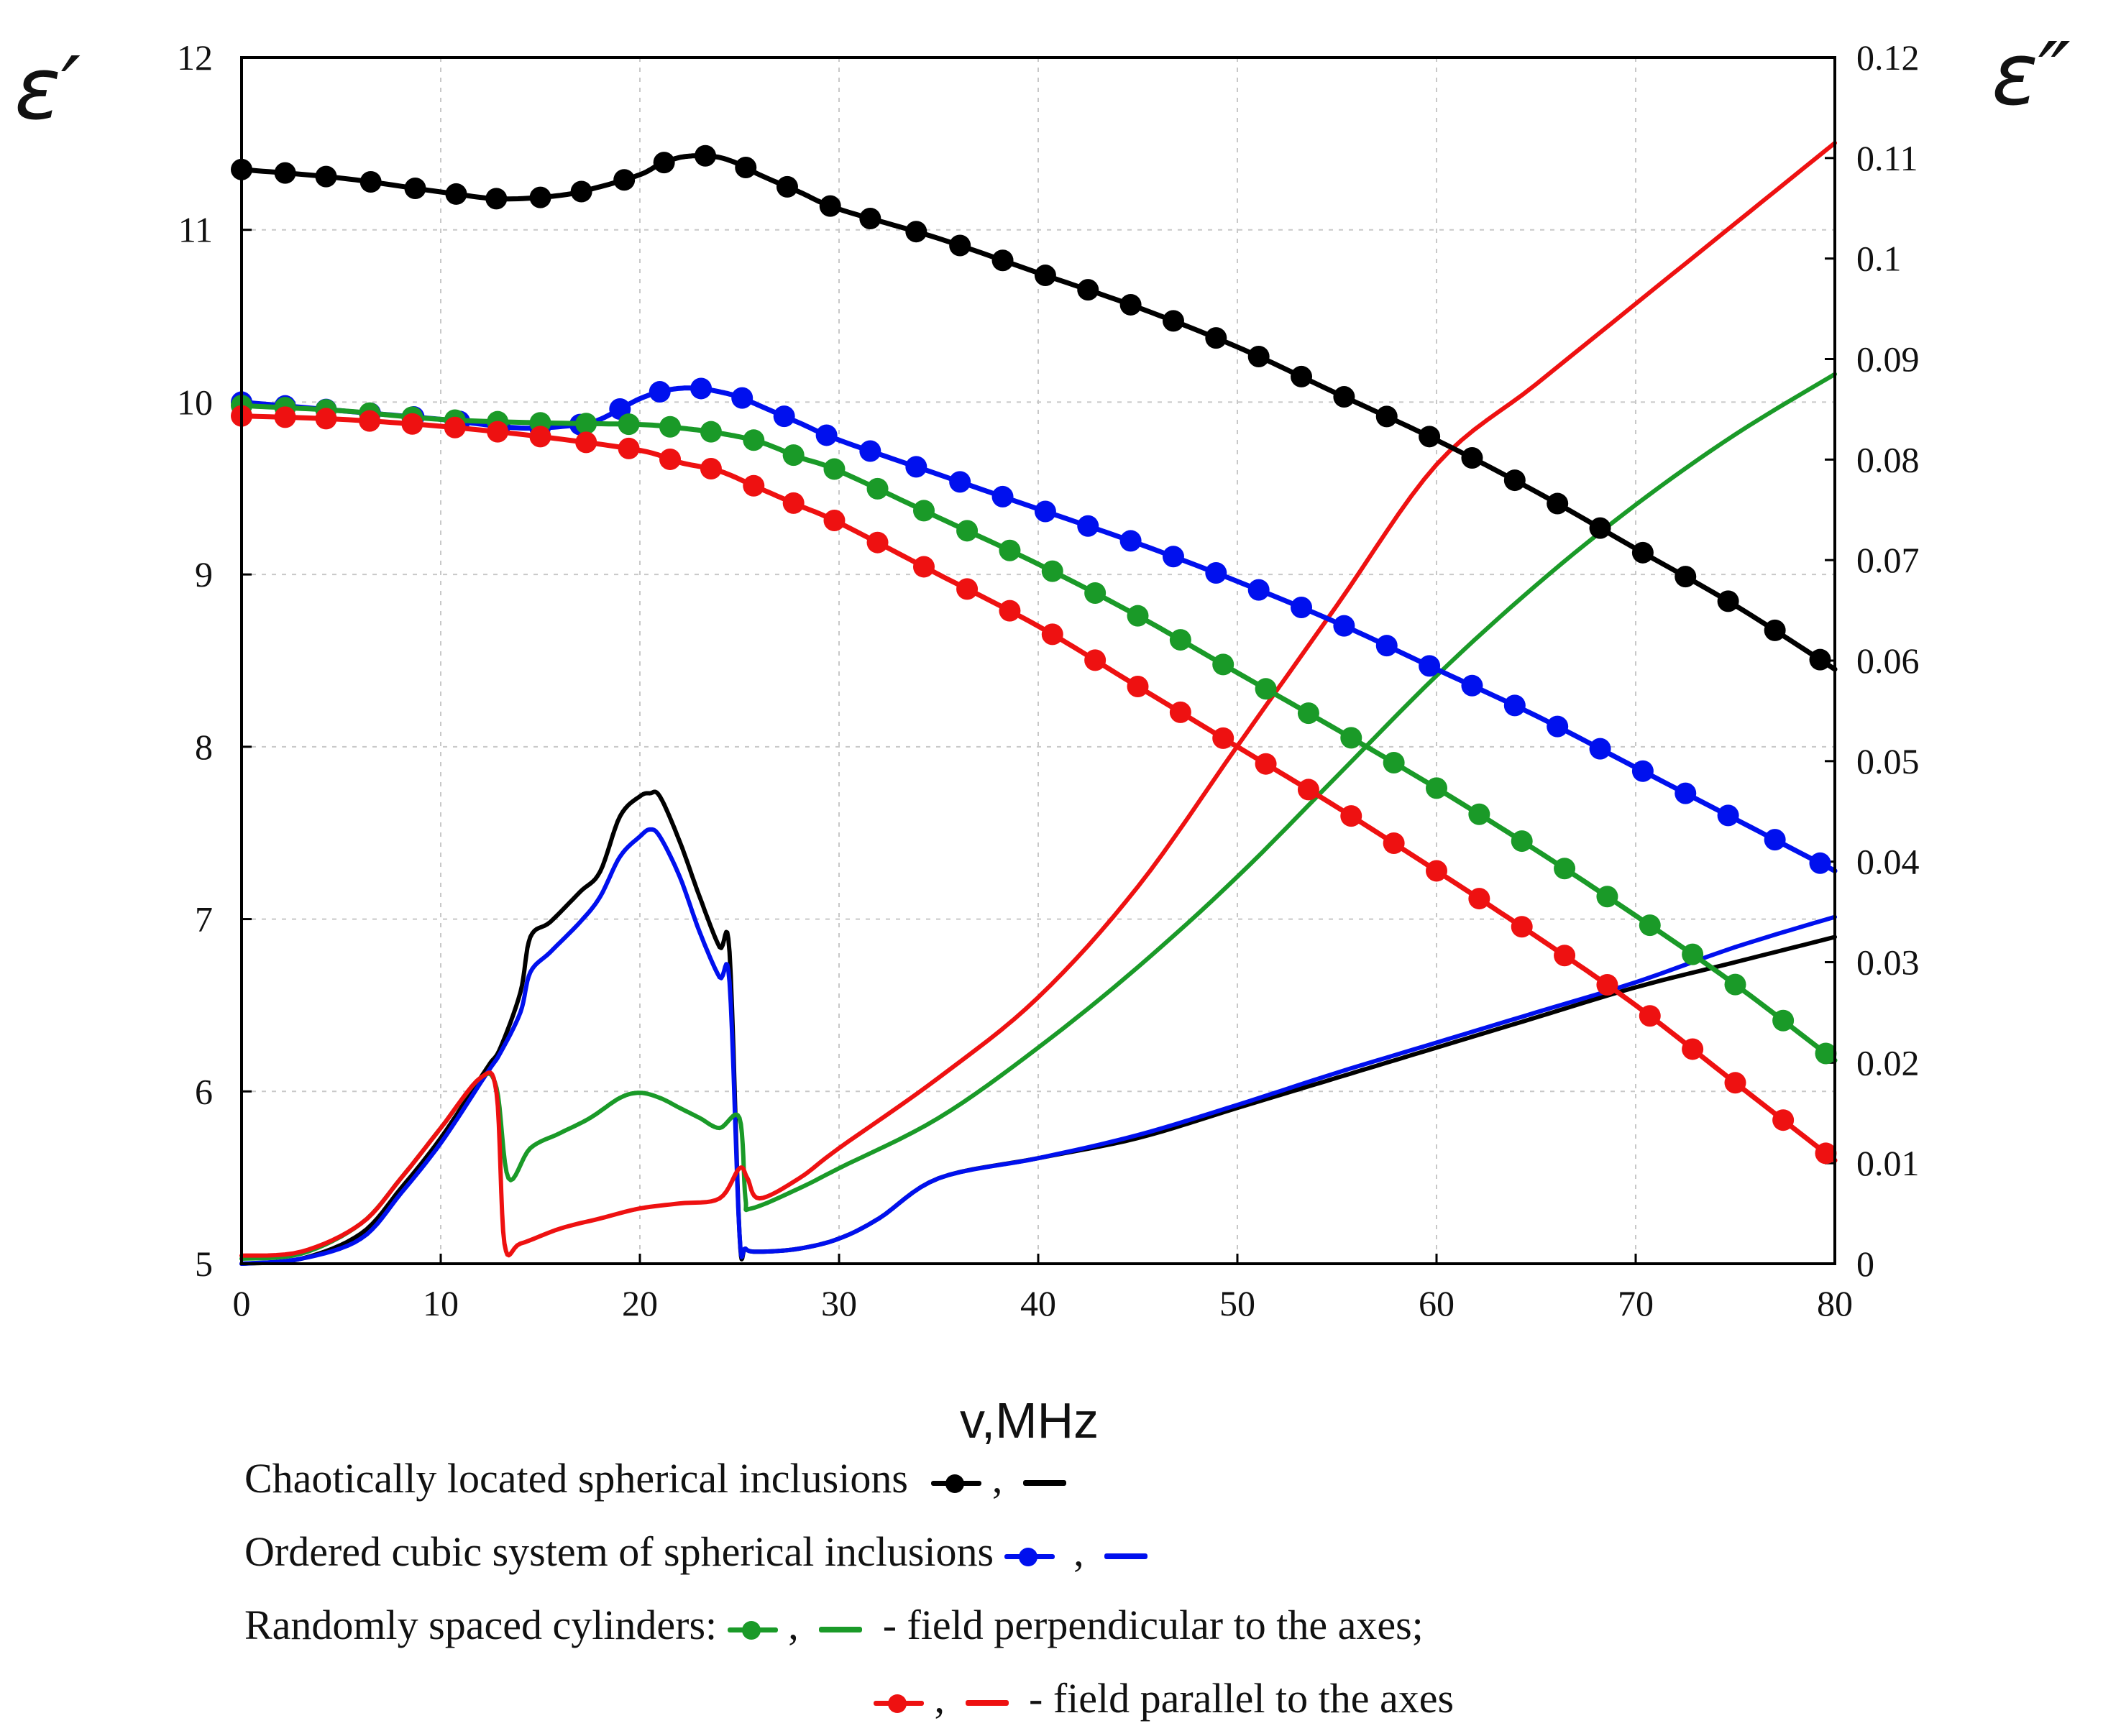 The image size is (2121, 1736). What do you see at coordinates (1044, 1482) in the screenshot?
I see `legend-line-black` at bounding box center [1044, 1482].